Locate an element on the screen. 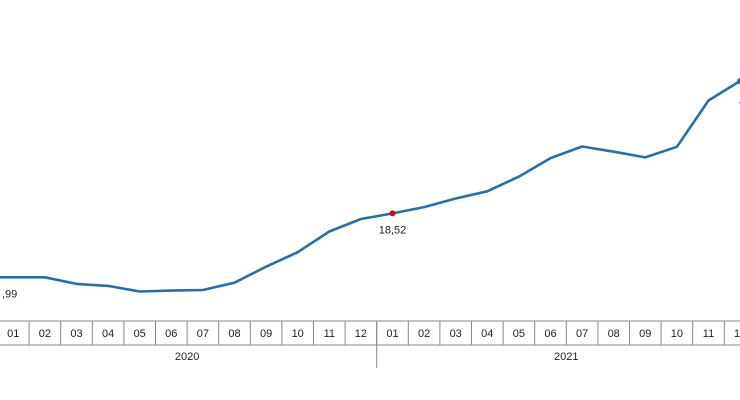  data-label: 18,52 is located at coordinates (393, 230).